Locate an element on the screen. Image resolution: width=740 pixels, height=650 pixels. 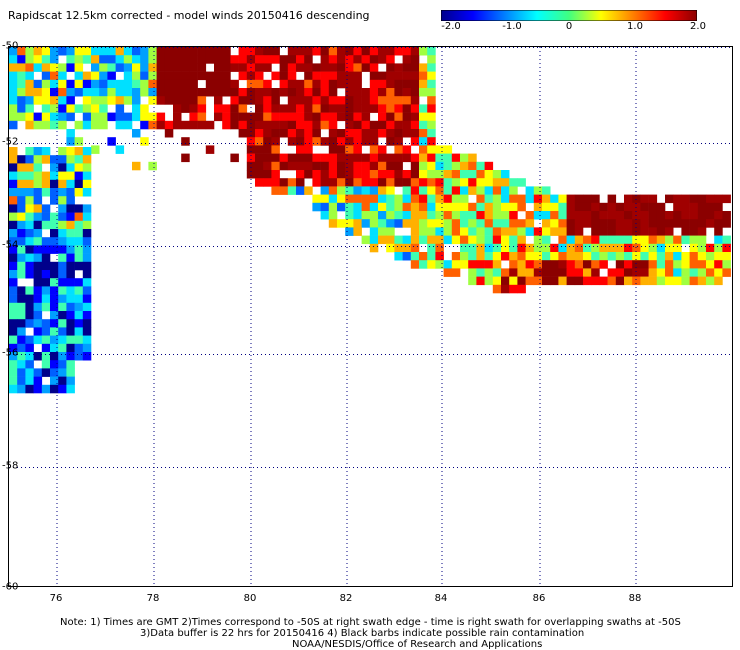
lat-label: -60 is located at coordinates (10, 587).